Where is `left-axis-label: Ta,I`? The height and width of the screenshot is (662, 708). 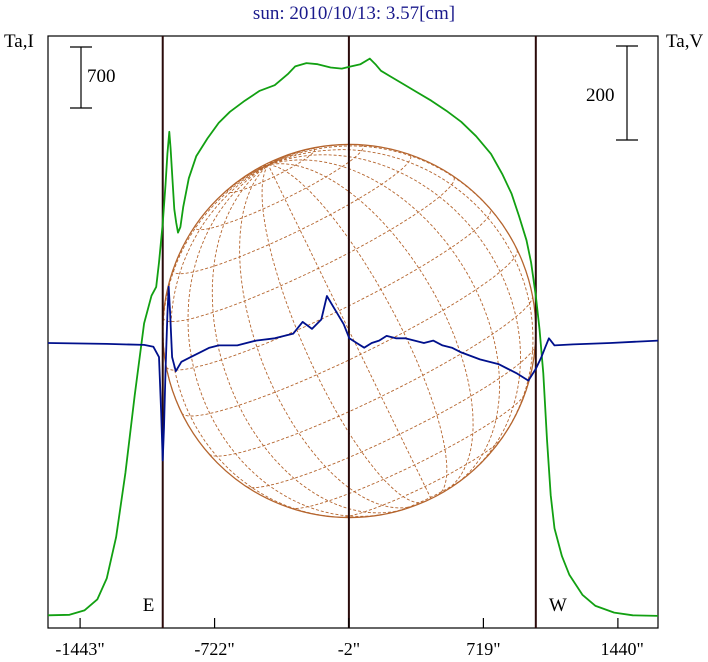
left-axis-label: Ta,I is located at coordinates (19, 41).